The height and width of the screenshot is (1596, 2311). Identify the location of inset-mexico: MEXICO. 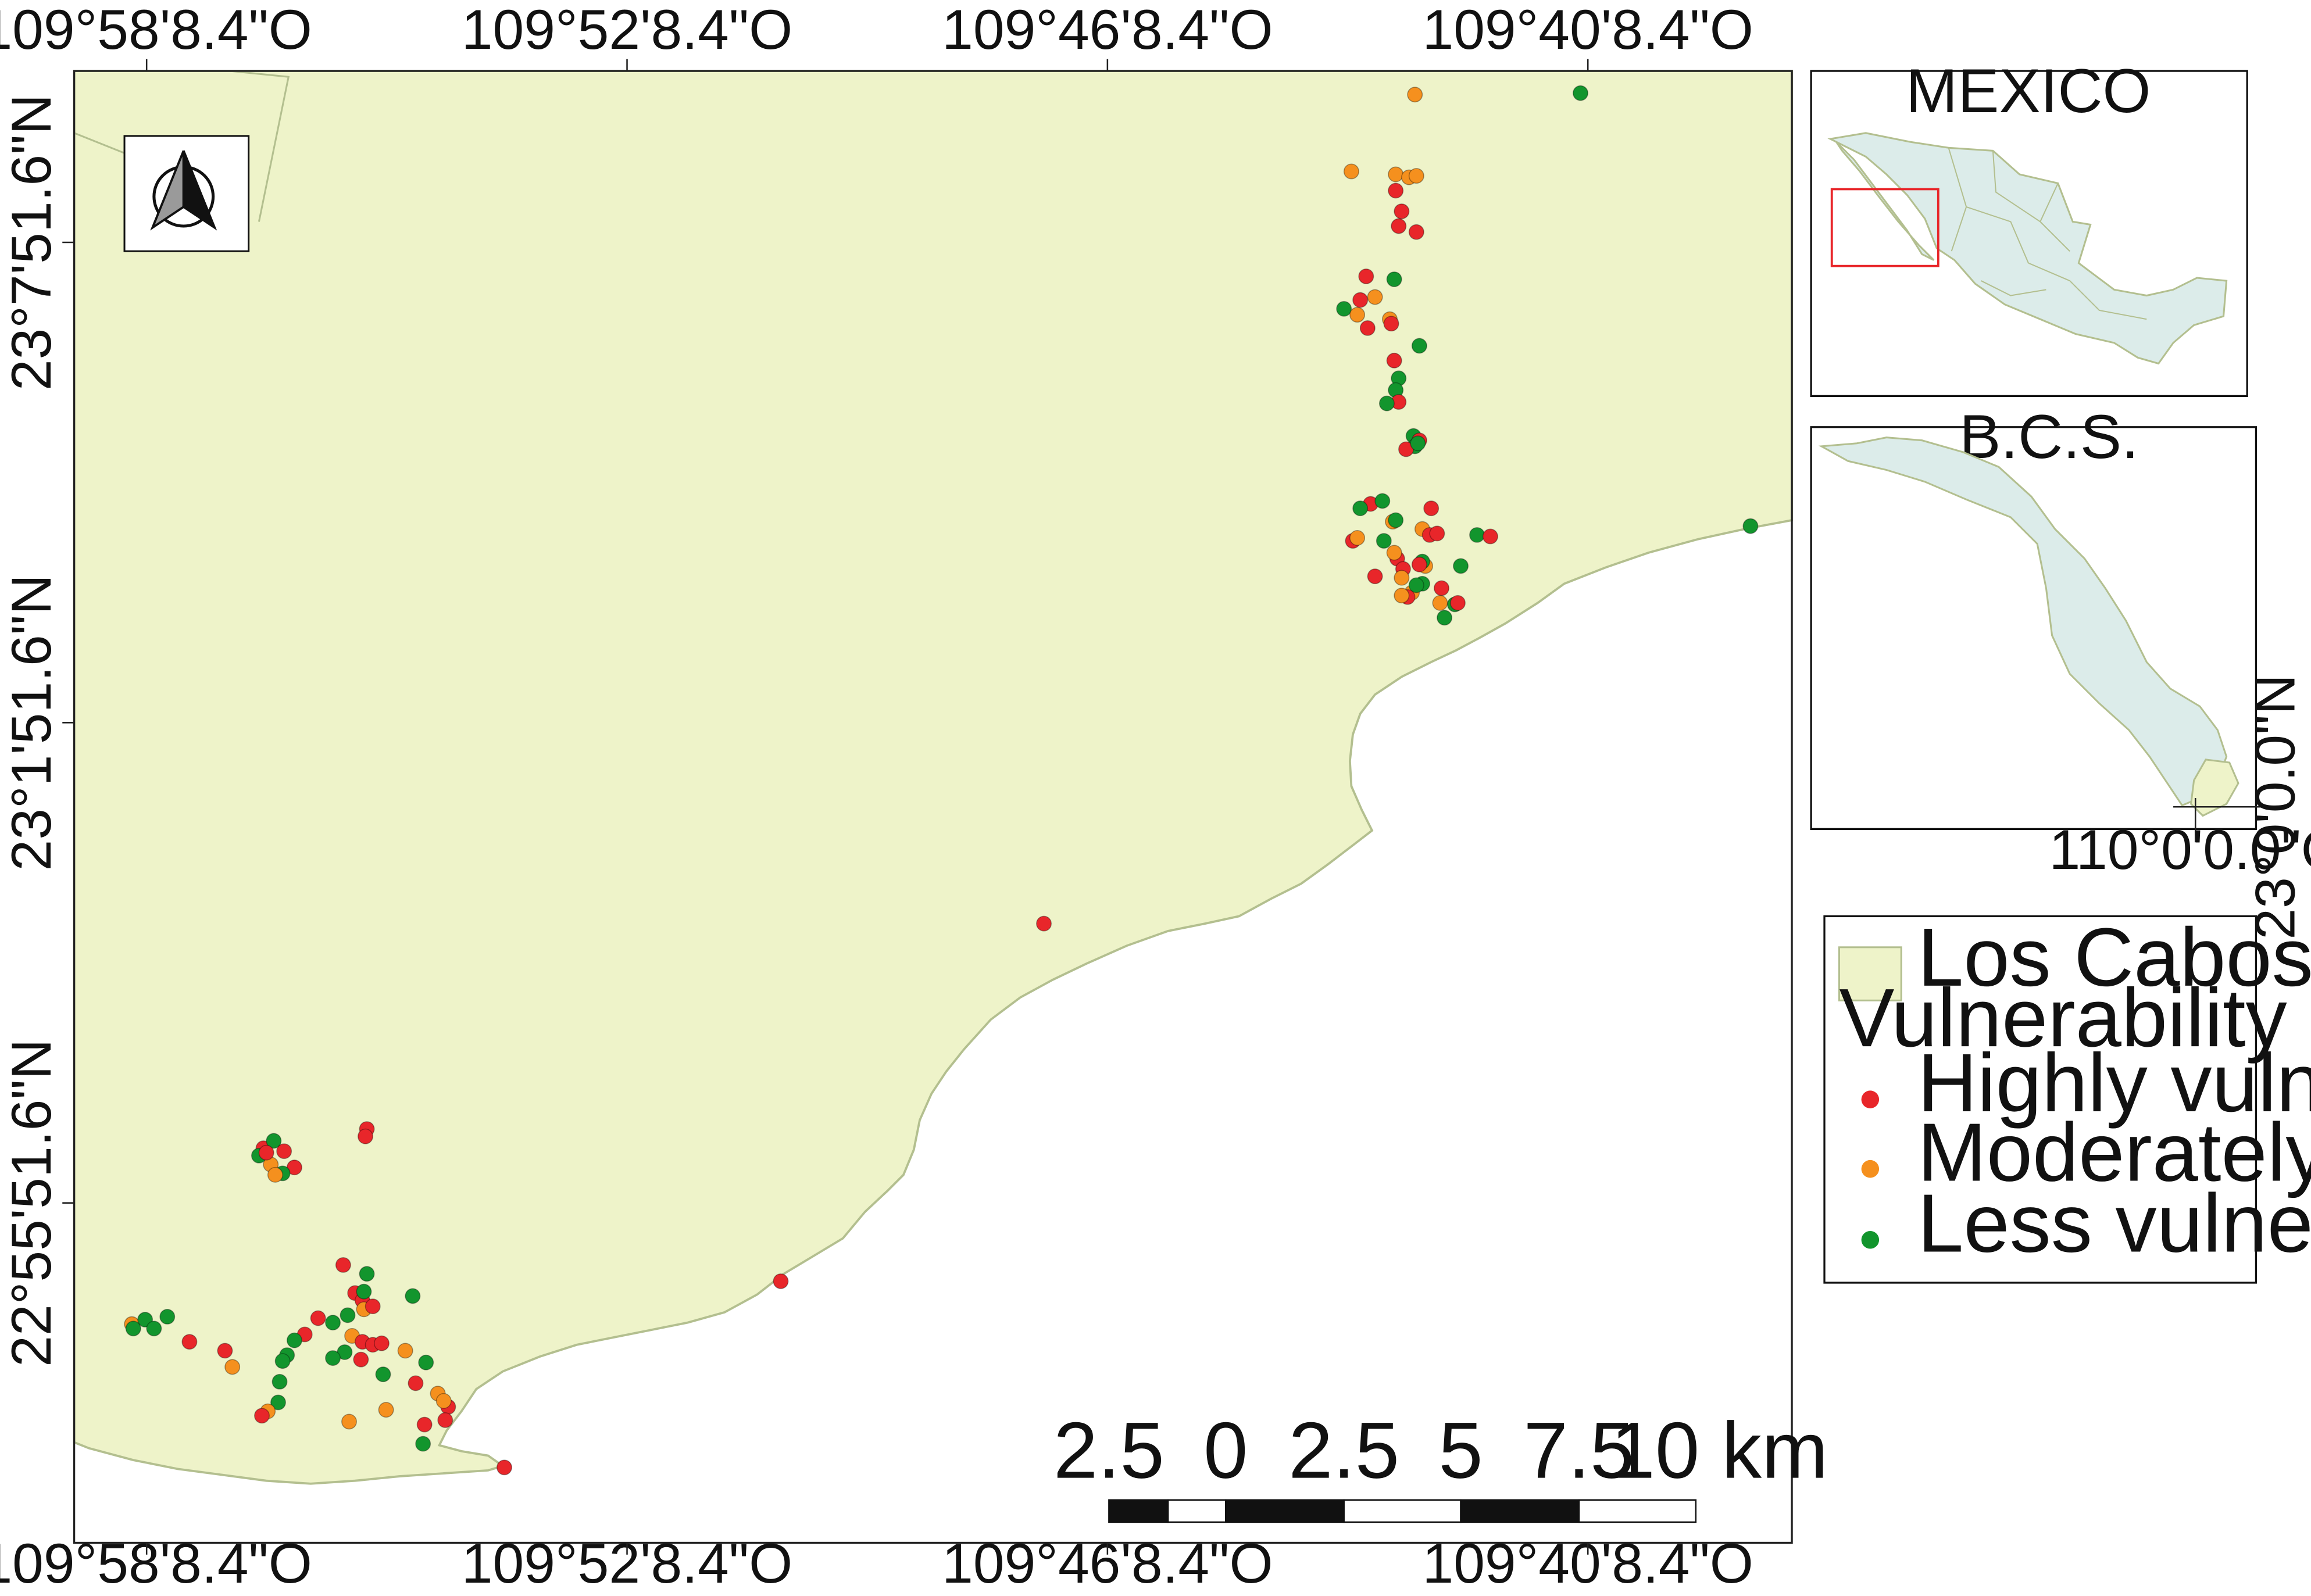
(2029, 227).